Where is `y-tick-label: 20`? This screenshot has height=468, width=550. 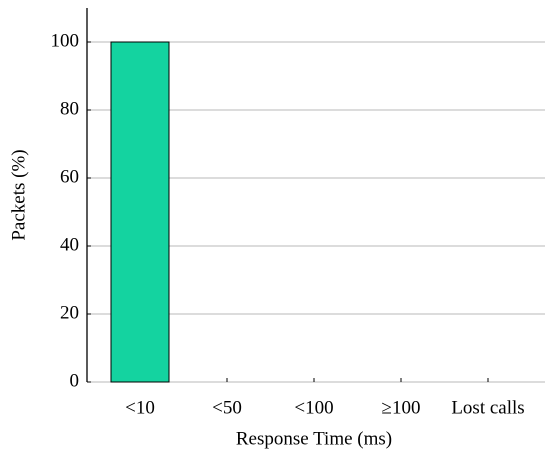 y-tick-label: 20 is located at coordinates (69, 312).